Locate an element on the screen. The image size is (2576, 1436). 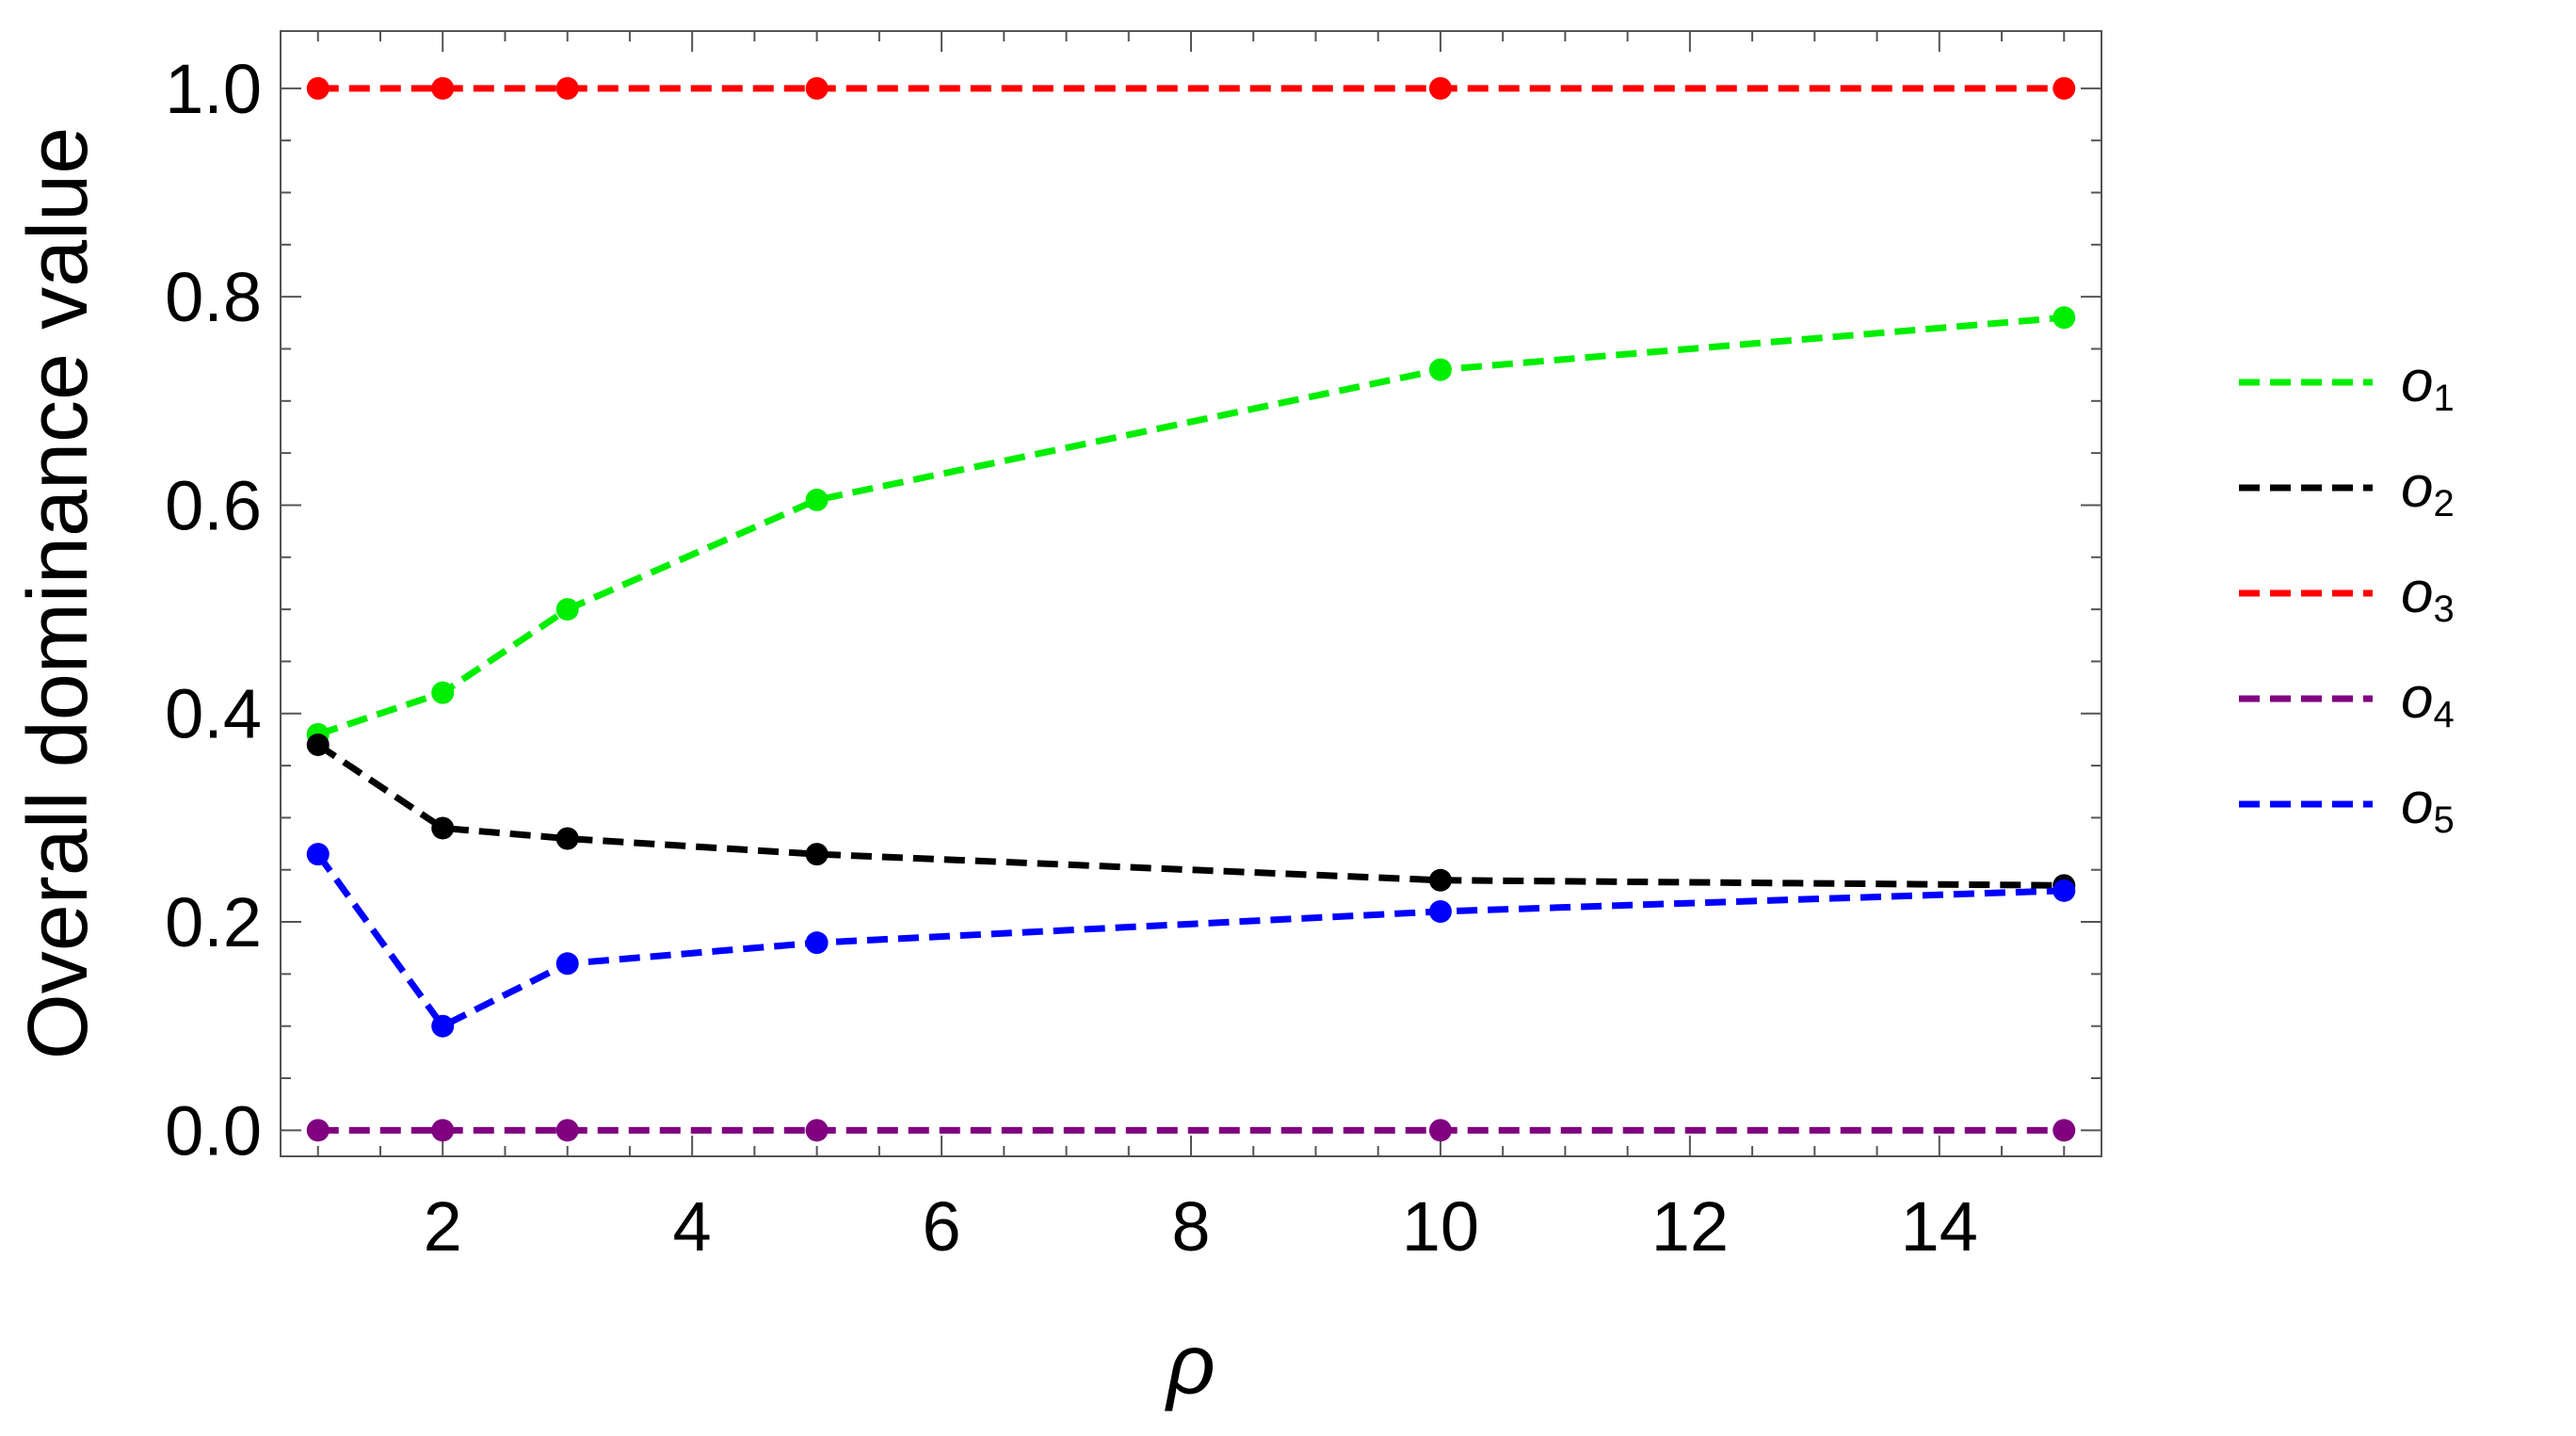
x-axis-label: ρ is located at coordinates (1190, 1365).